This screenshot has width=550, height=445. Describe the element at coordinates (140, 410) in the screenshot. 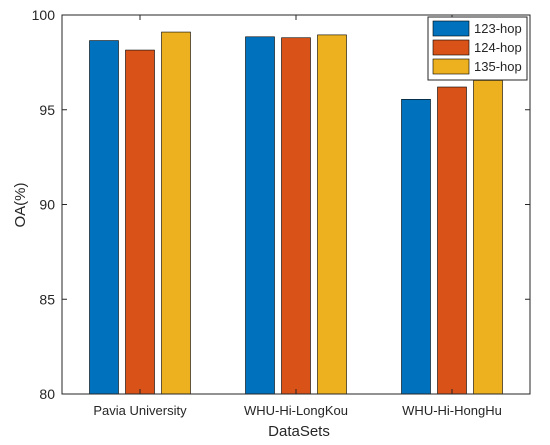

I see `x-tick-label: Pavia University` at that location.